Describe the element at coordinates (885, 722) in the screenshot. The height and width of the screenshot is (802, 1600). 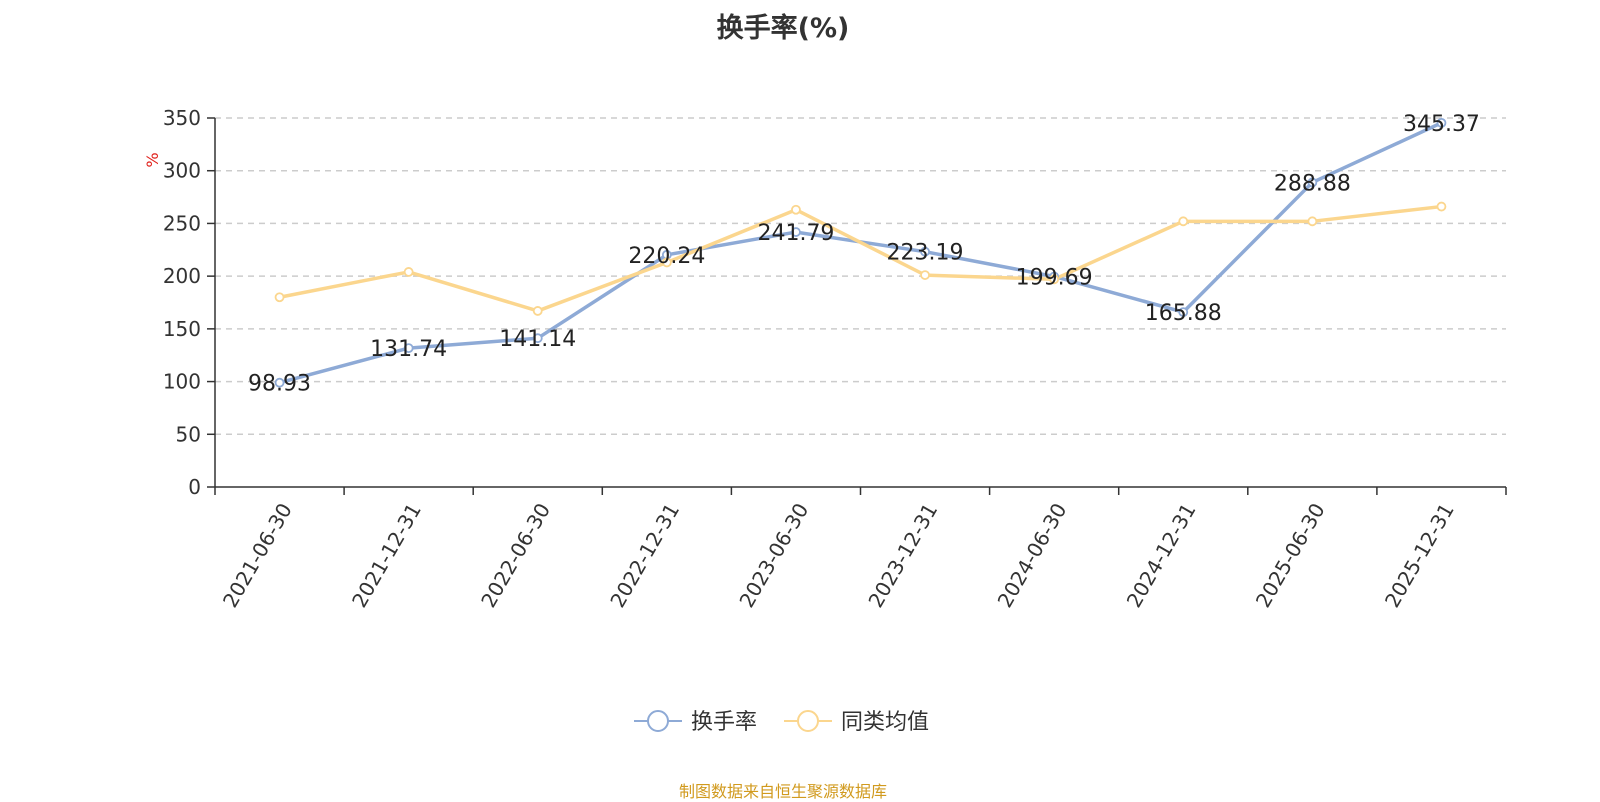
I see `legend-label-1: 同类均值` at that location.